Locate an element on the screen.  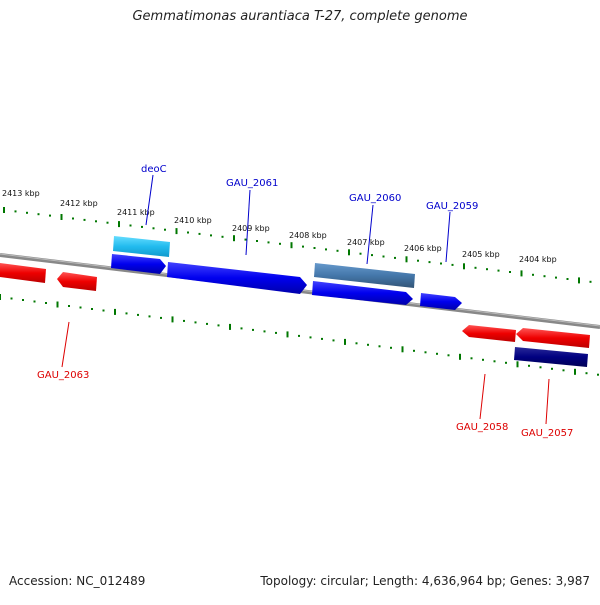
gene-label-gau2063: GAU_2063 is located at coordinates (63, 375).